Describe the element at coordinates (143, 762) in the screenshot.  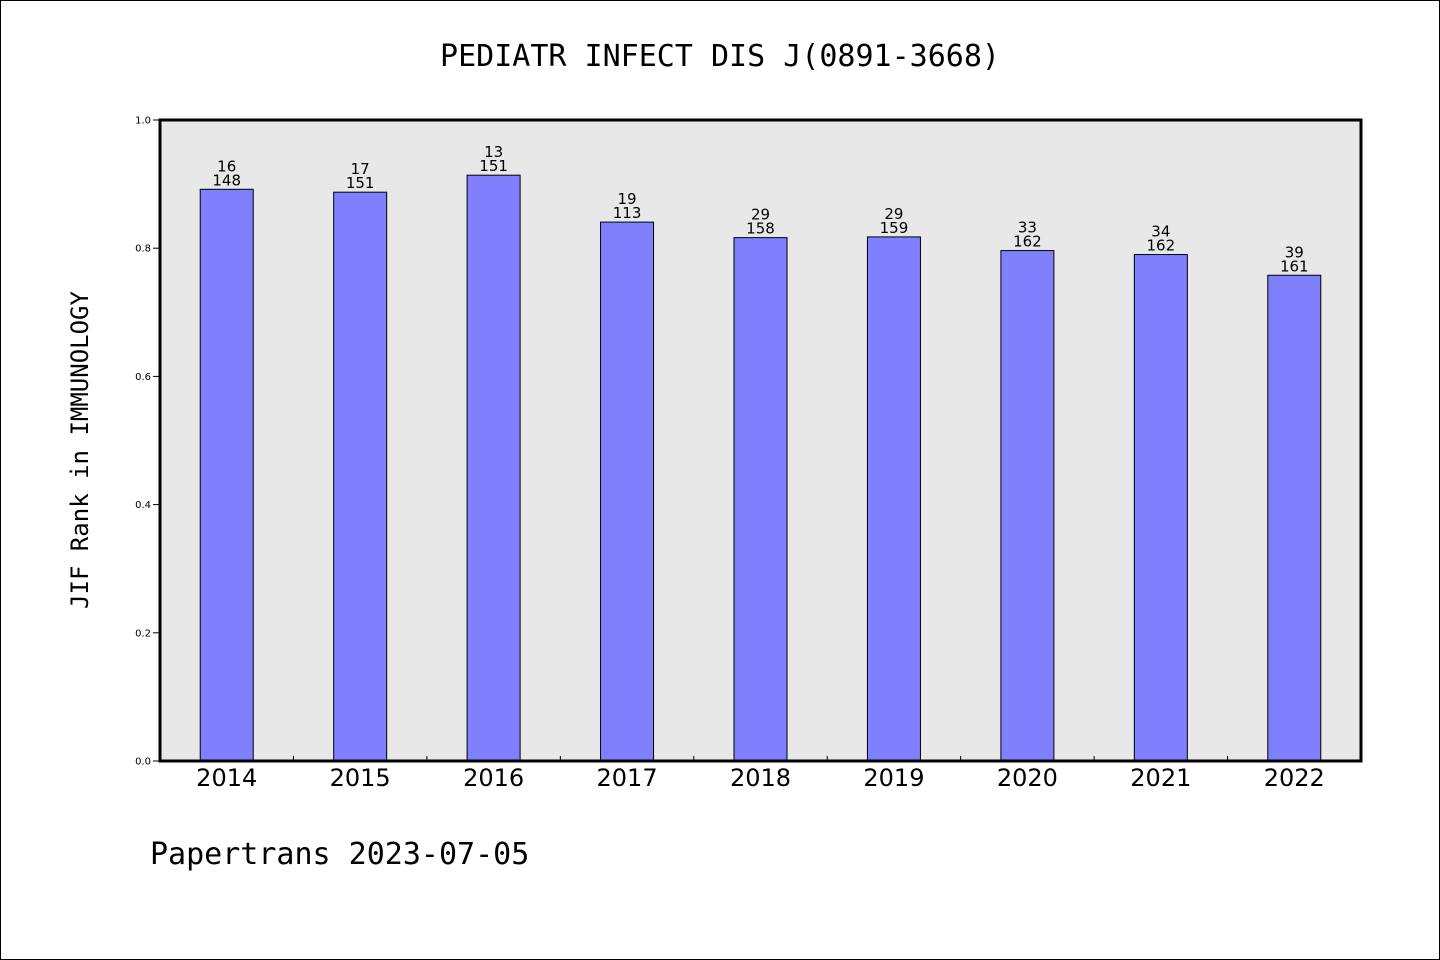
I see `y-tick-label: 0.0` at that location.